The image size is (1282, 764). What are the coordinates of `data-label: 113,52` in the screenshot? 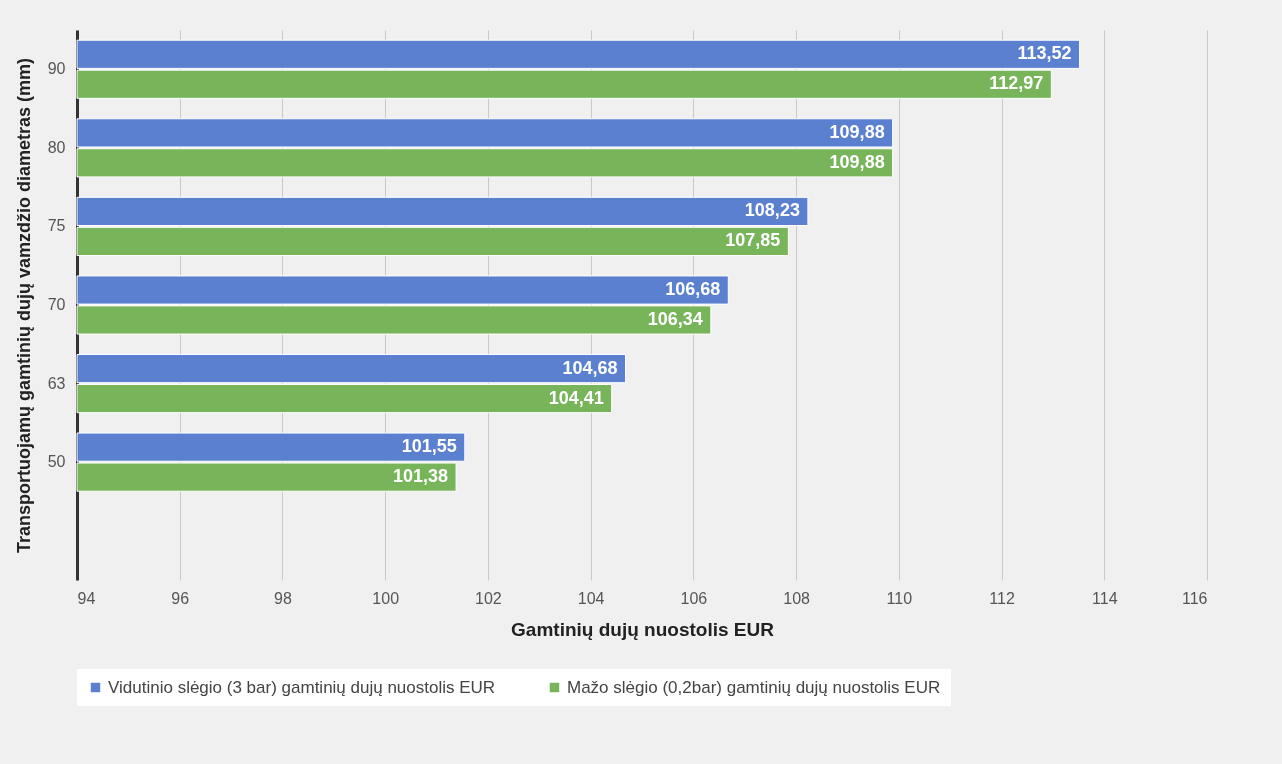 It's located at (1044, 53).